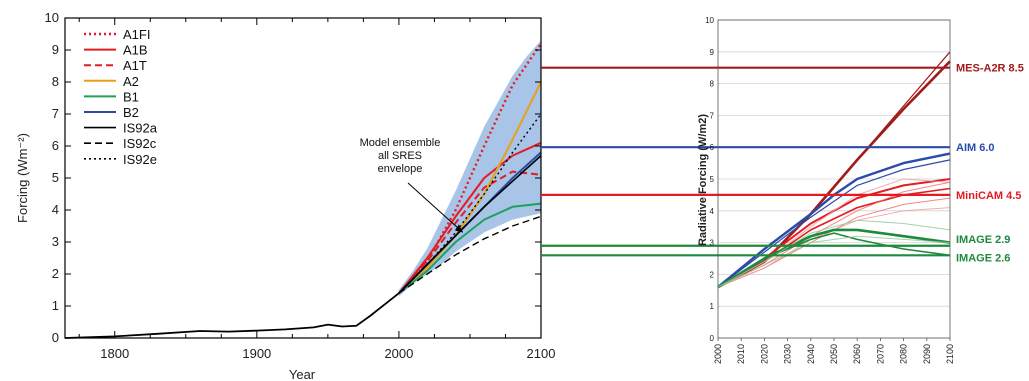  What do you see at coordinates (988, 196) in the screenshot?
I see `reference-label-minicam-4-5: MiniCAM 4.5` at bounding box center [988, 196].